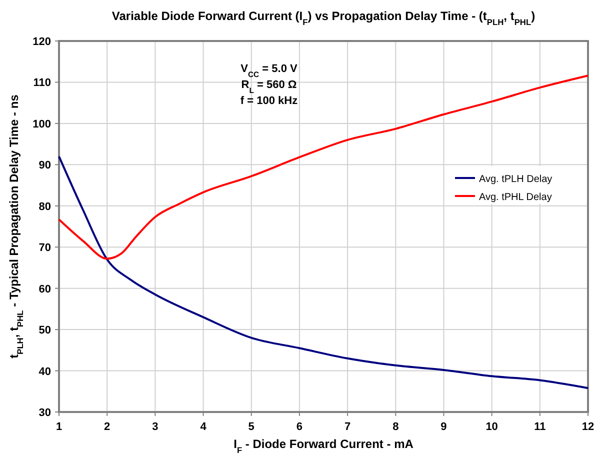 The width and height of the screenshot is (595, 456). What do you see at coordinates (44, 206) in the screenshot?
I see `y-tick-label: 80` at bounding box center [44, 206].